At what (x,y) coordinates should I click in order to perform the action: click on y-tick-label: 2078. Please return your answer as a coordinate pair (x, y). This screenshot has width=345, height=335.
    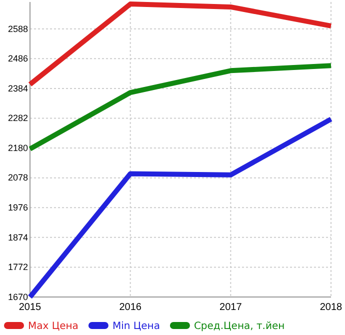
    Looking at the image, I should click on (18, 177).